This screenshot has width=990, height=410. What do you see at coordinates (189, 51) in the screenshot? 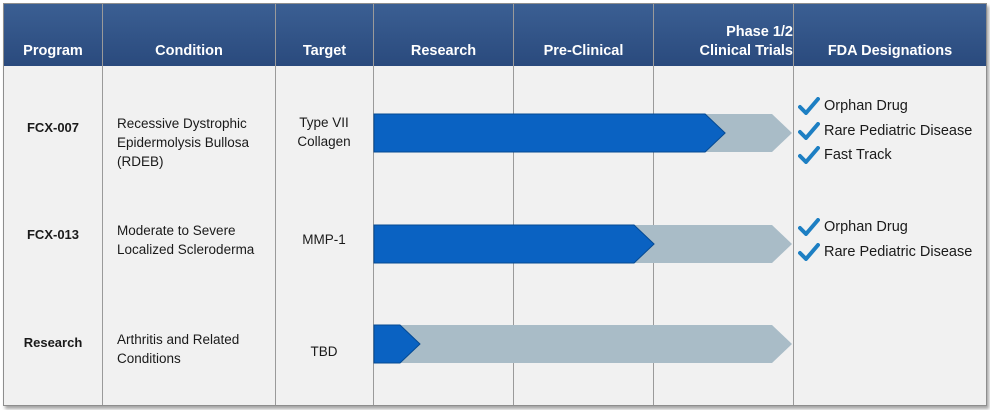
I see `header-condition: Condition` at bounding box center [189, 51].